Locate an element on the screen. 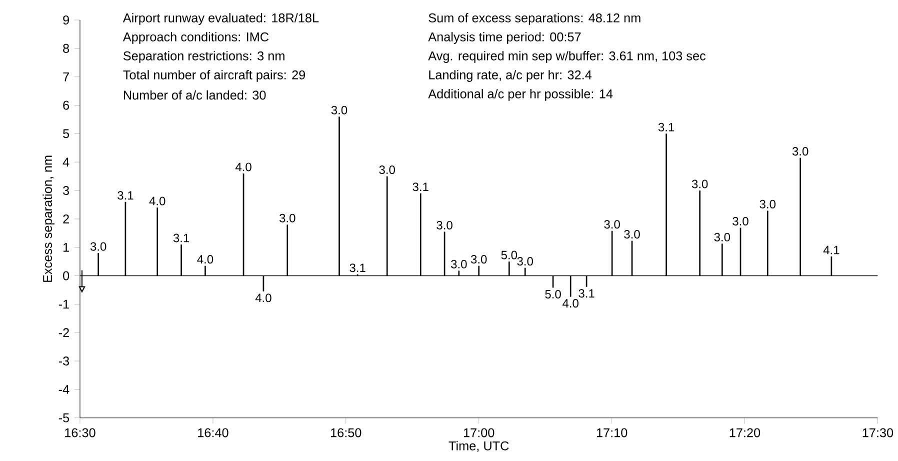  annotation: 4.1 is located at coordinates (831, 250).